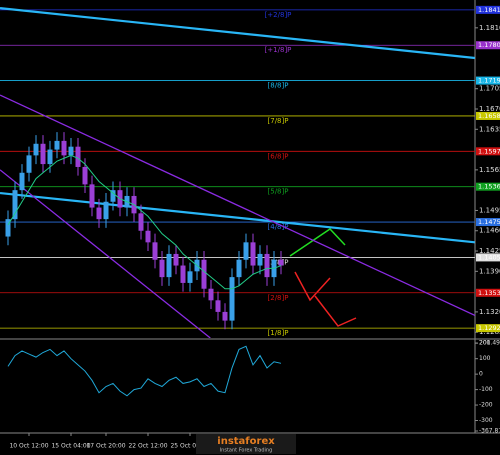 This screenshot has width=500, height=455. Describe the element at coordinates (489, 251) in the screenshot. I see `y-tick-label: 1.1425` at that location.